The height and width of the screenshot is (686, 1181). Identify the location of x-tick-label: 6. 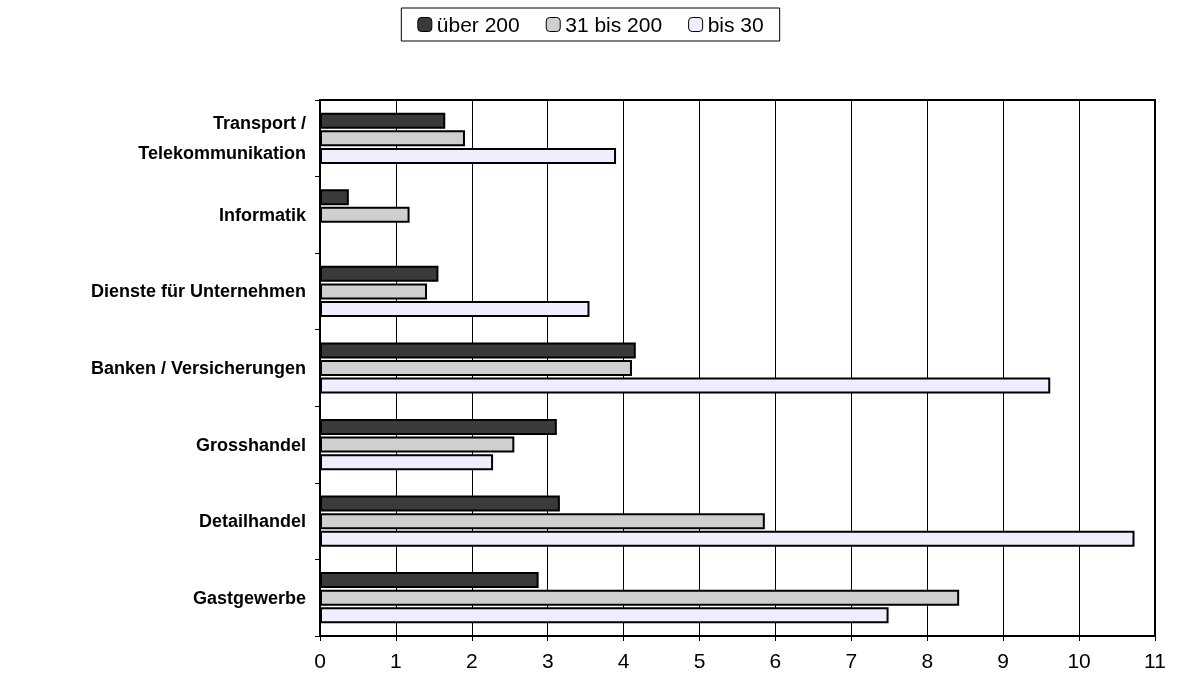
(775, 660).